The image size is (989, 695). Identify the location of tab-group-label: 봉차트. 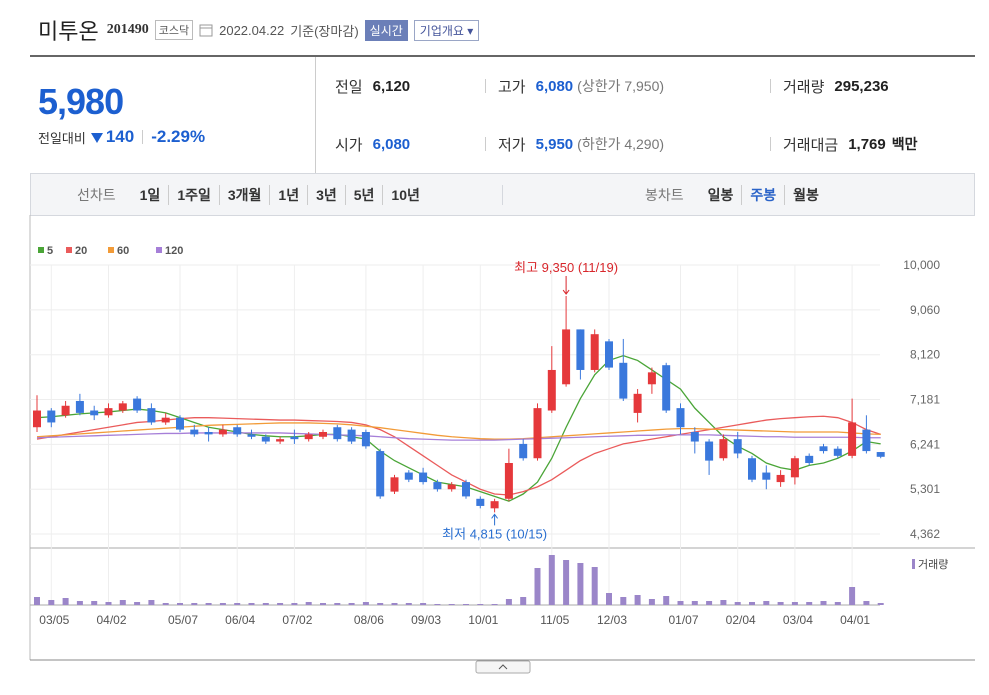
(664, 194).